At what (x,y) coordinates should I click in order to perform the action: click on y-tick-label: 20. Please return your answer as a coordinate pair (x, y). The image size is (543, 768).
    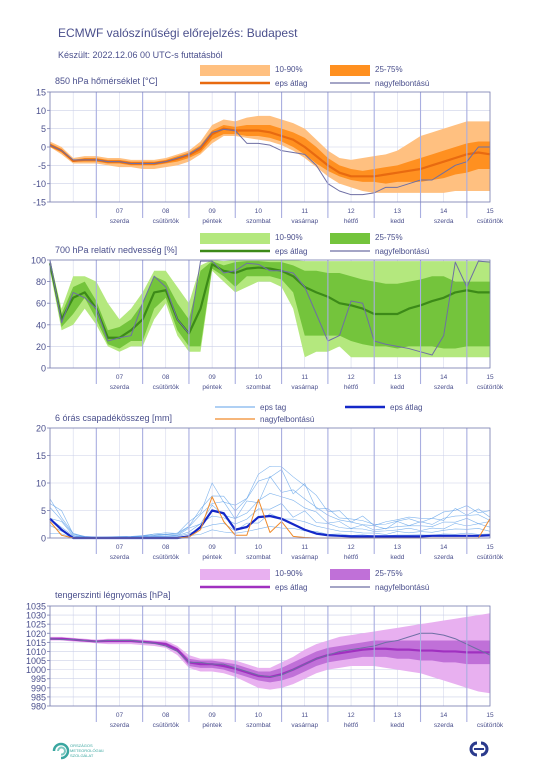
    Looking at the image, I should click on (41, 347).